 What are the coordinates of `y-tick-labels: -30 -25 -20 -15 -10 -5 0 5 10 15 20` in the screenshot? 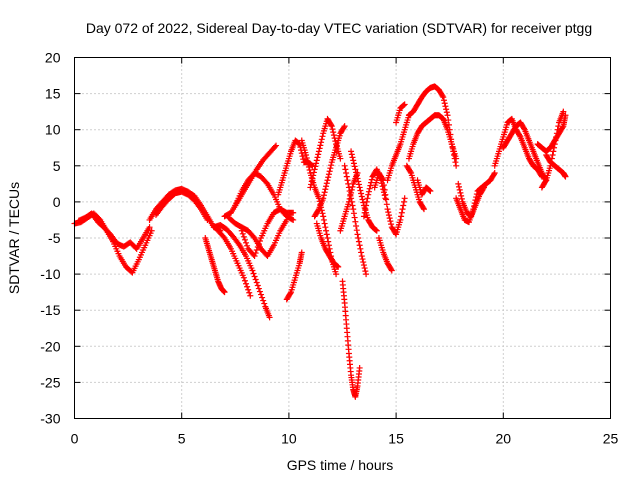 It's located at (50, 238).